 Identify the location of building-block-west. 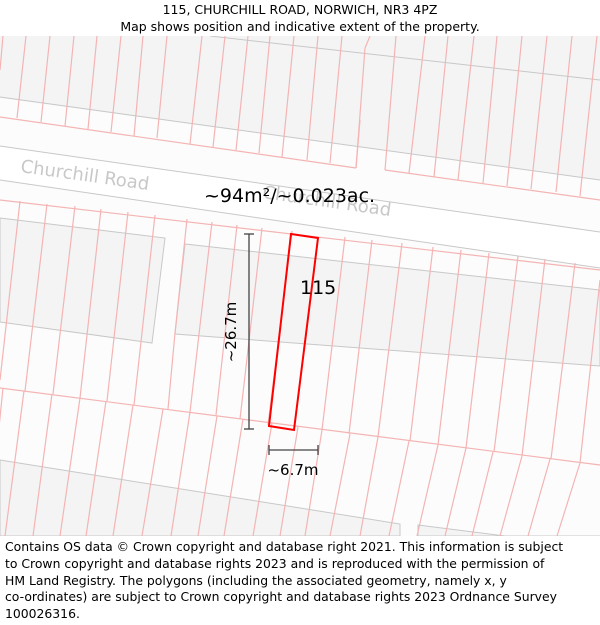
(83, 280).